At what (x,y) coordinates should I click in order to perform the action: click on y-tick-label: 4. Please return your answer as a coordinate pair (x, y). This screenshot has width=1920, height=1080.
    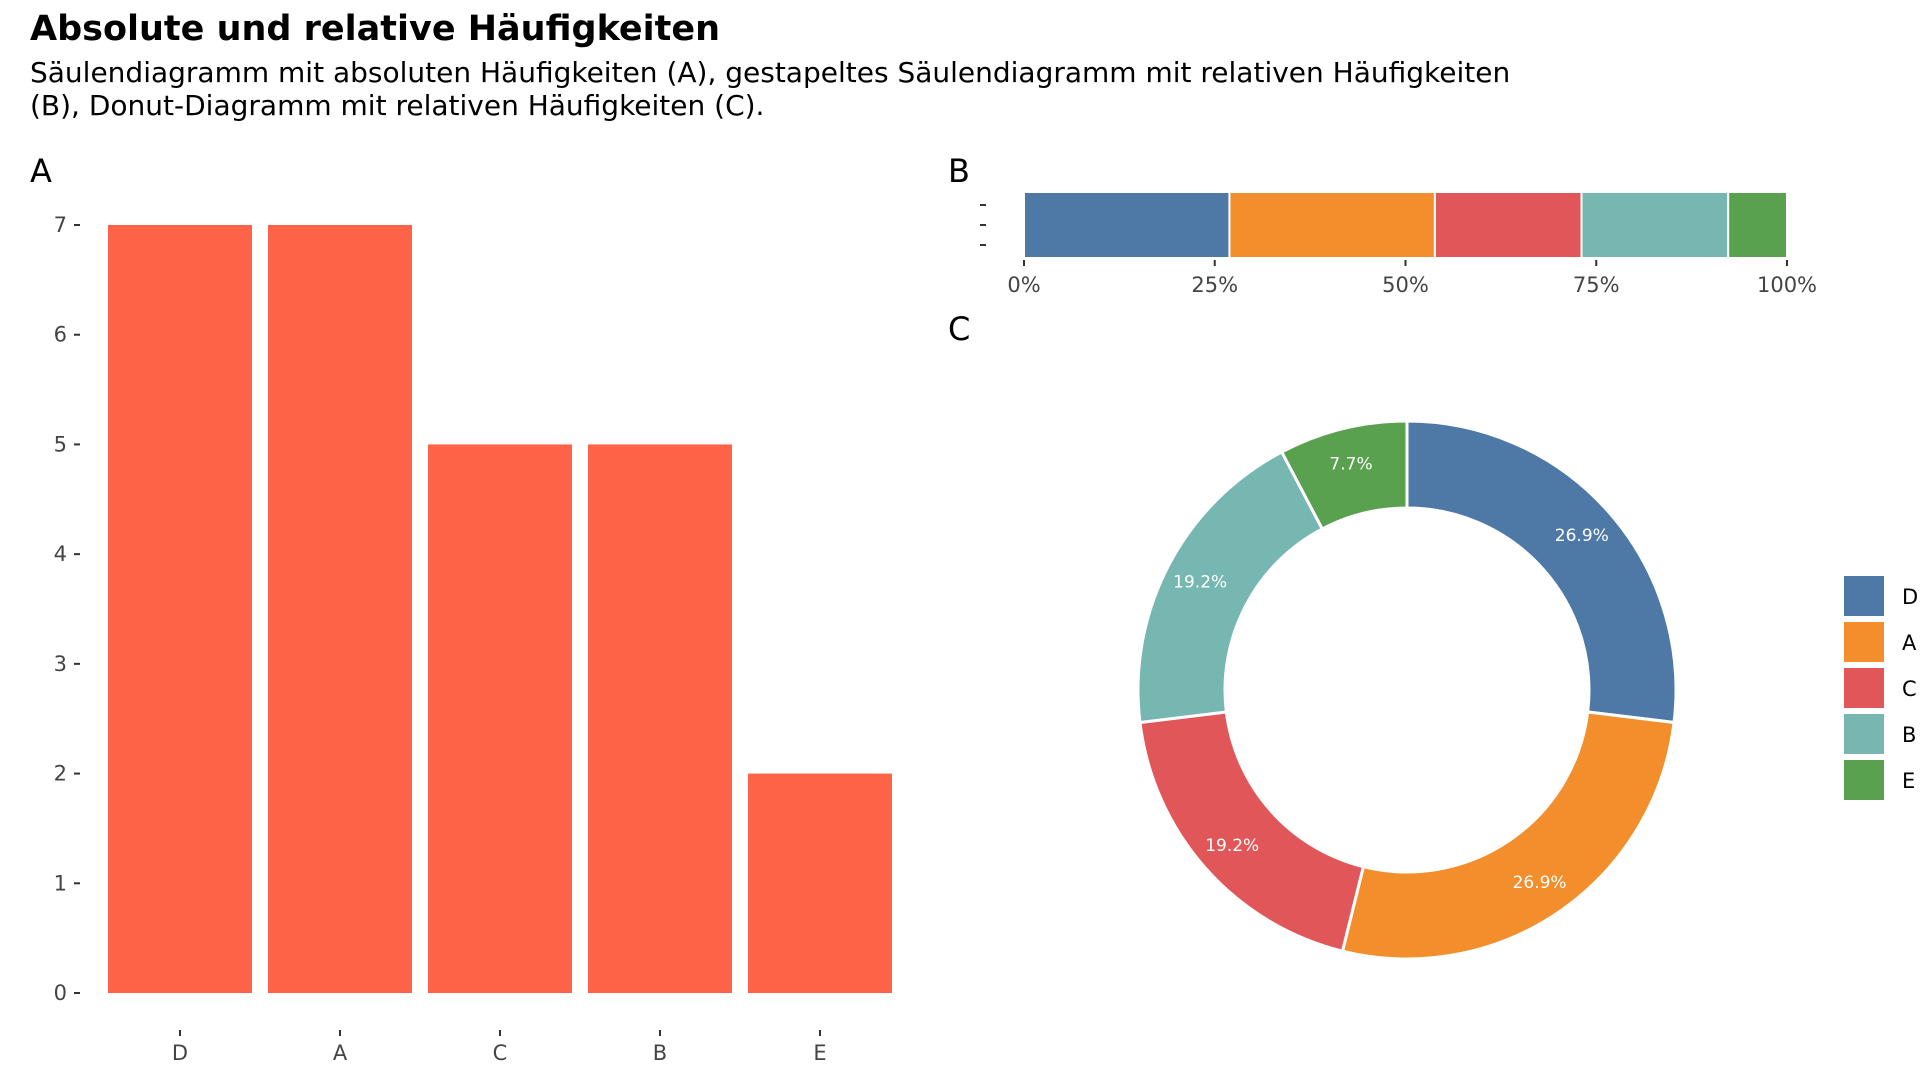
    Looking at the image, I should click on (60, 554).